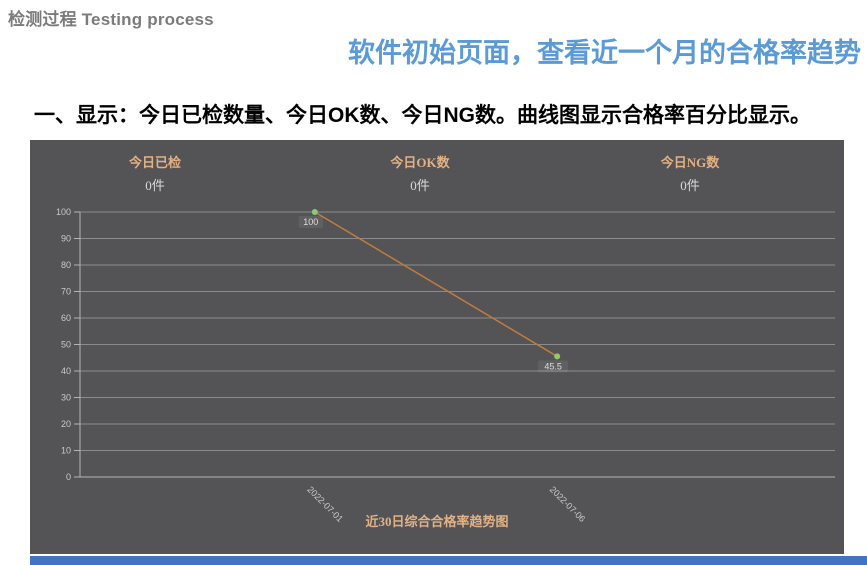 The width and height of the screenshot is (867, 565). What do you see at coordinates (604, 53) in the screenshot?
I see `page-title: 软件初始页面，查看近一个月的合格率趋势` at bounding box center [604, 53].